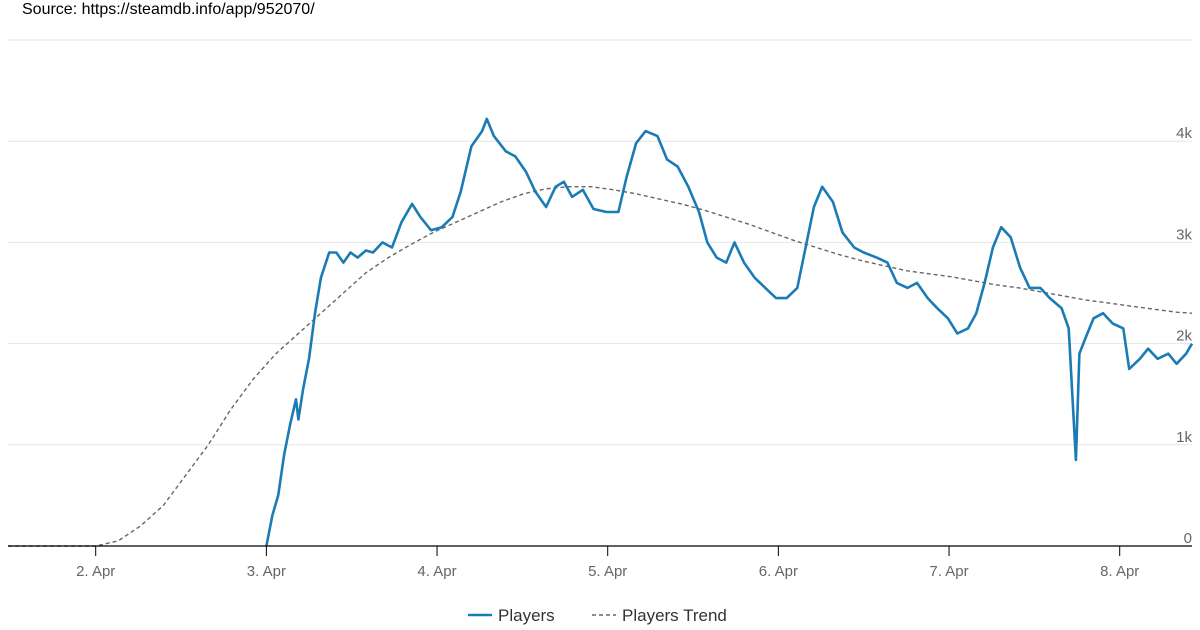 Image resolution: width=1200 pixels, height=630 pixels. I want to click on y-tick-label: 0, so click(1188, 538).